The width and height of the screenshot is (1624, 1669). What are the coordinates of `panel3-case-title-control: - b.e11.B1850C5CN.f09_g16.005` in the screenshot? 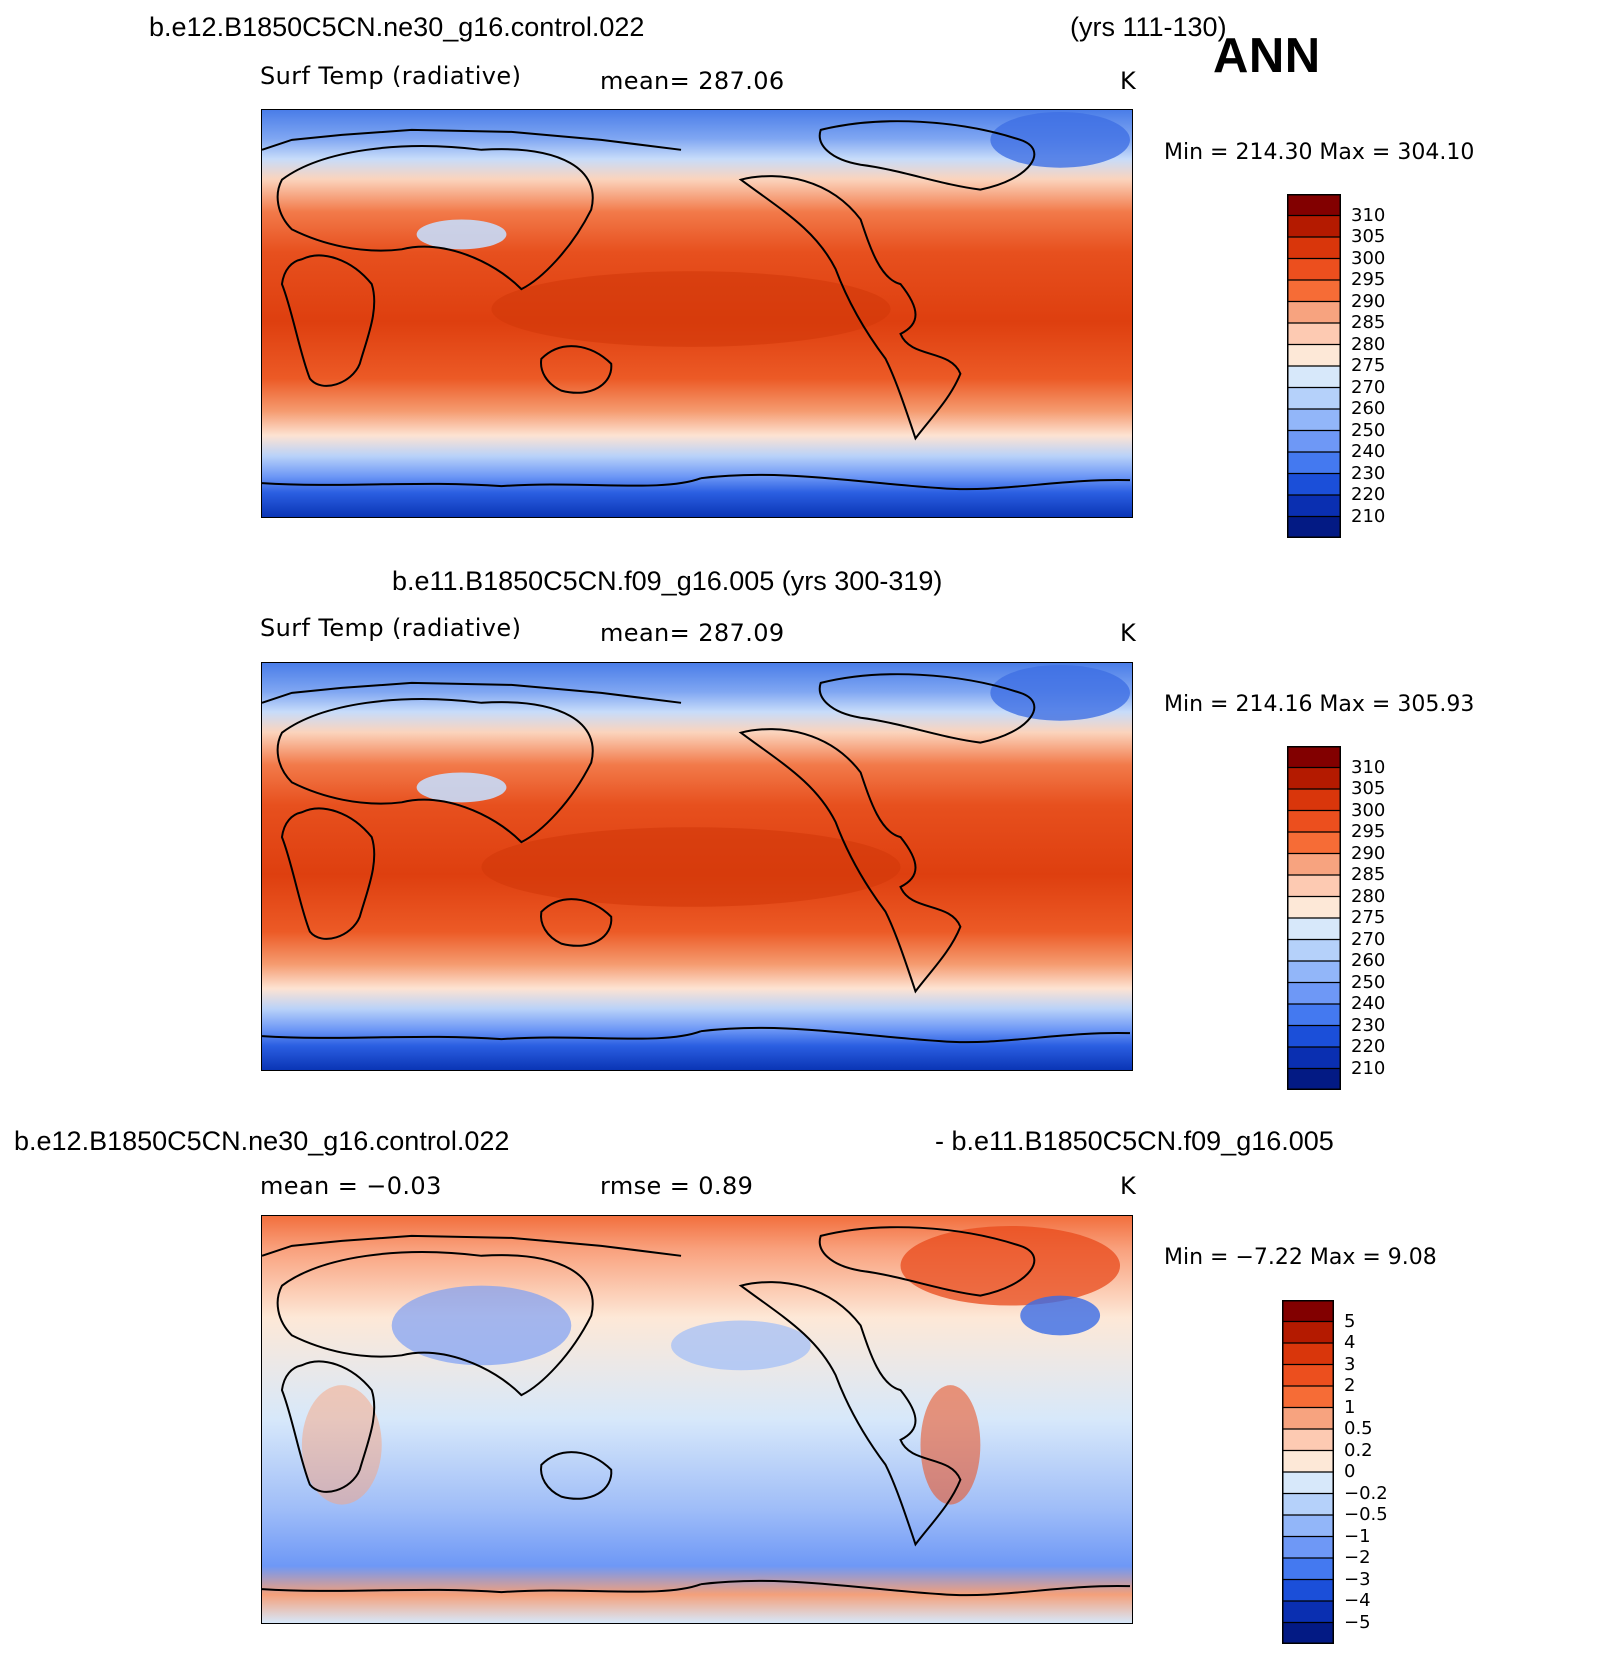 It's located at (1134, 1141).